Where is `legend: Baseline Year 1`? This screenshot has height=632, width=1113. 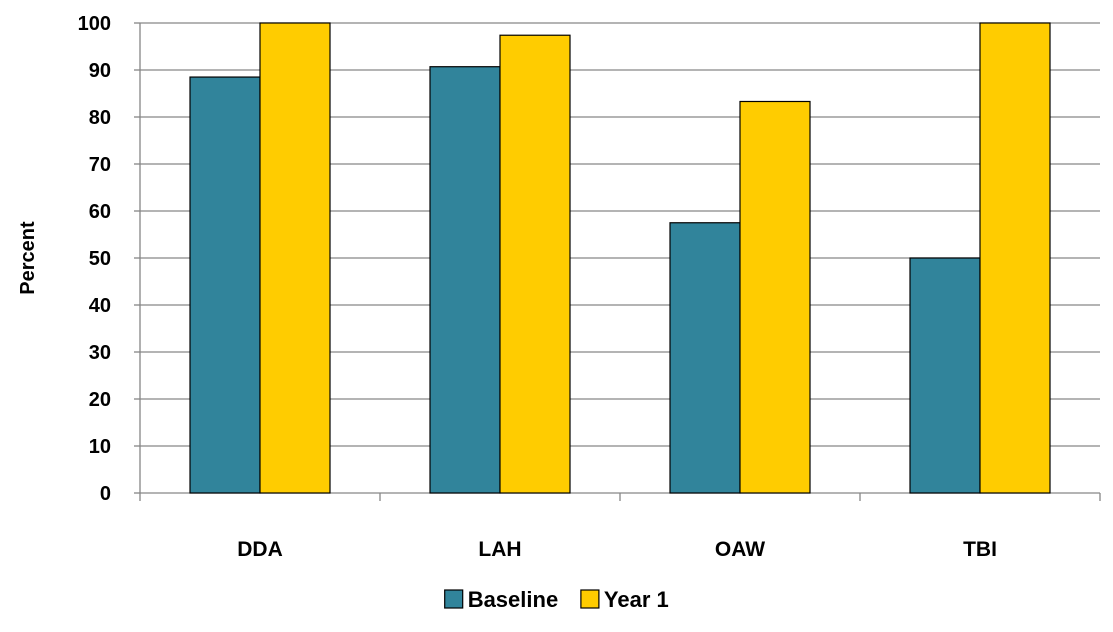 legend: Baseline Year 1 is located at coordinates (556, 599).